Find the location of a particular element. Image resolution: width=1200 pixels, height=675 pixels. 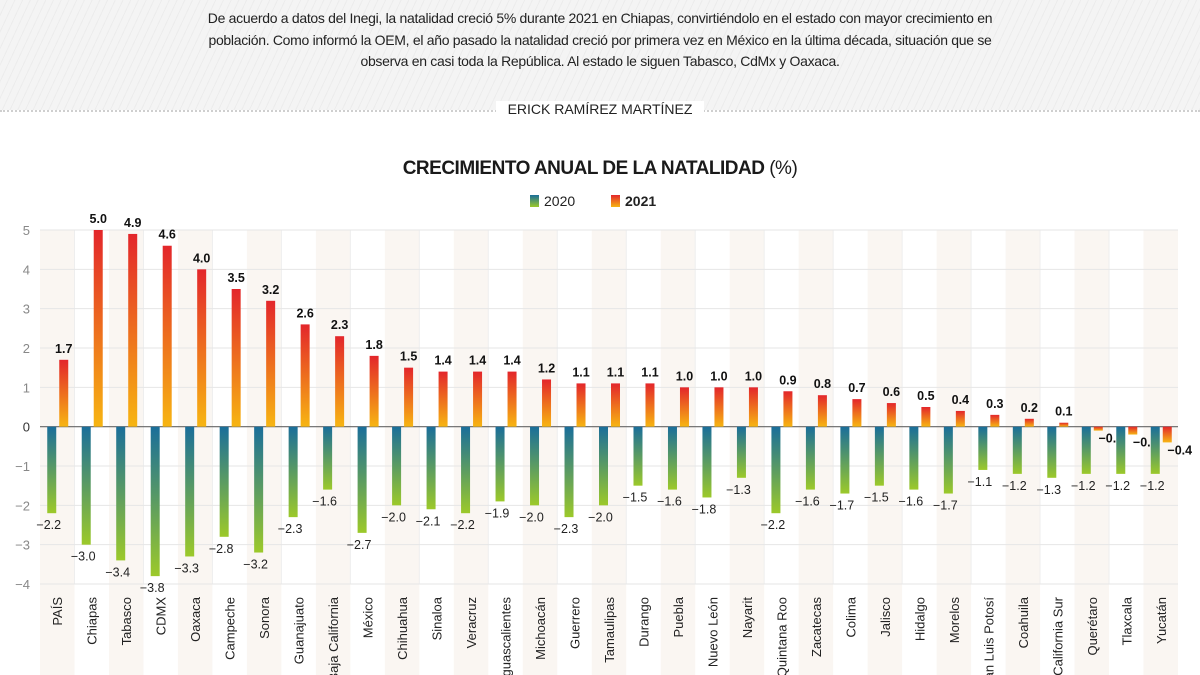

x-category-label: Baja California Sur is located at coordinates (1057, 635).